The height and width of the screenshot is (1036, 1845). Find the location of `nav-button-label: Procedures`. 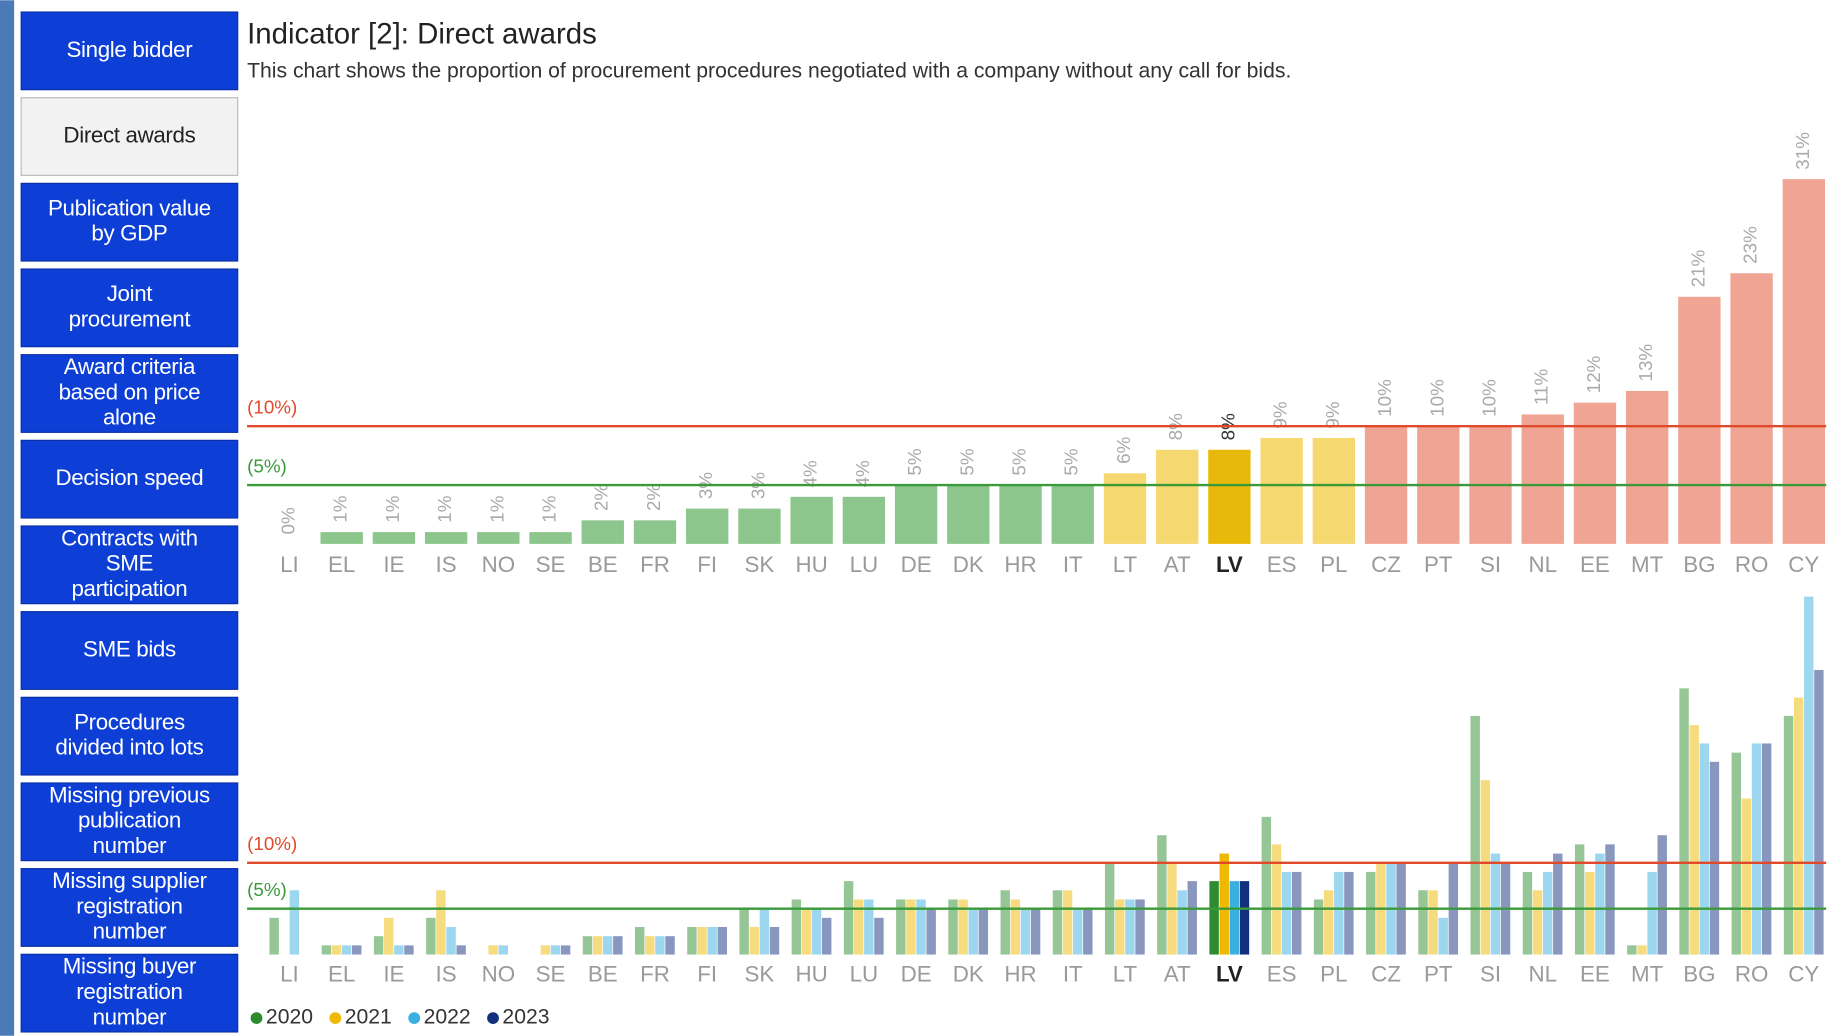

nav-button-label: Procedures is located at coordinates (129, 721).